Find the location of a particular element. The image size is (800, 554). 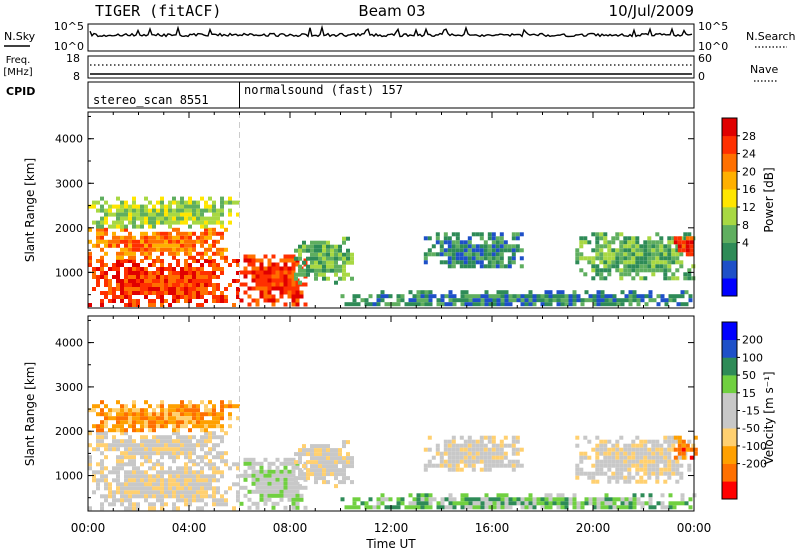

nsearch-label: N.Search is located at coordinates (771, 36).